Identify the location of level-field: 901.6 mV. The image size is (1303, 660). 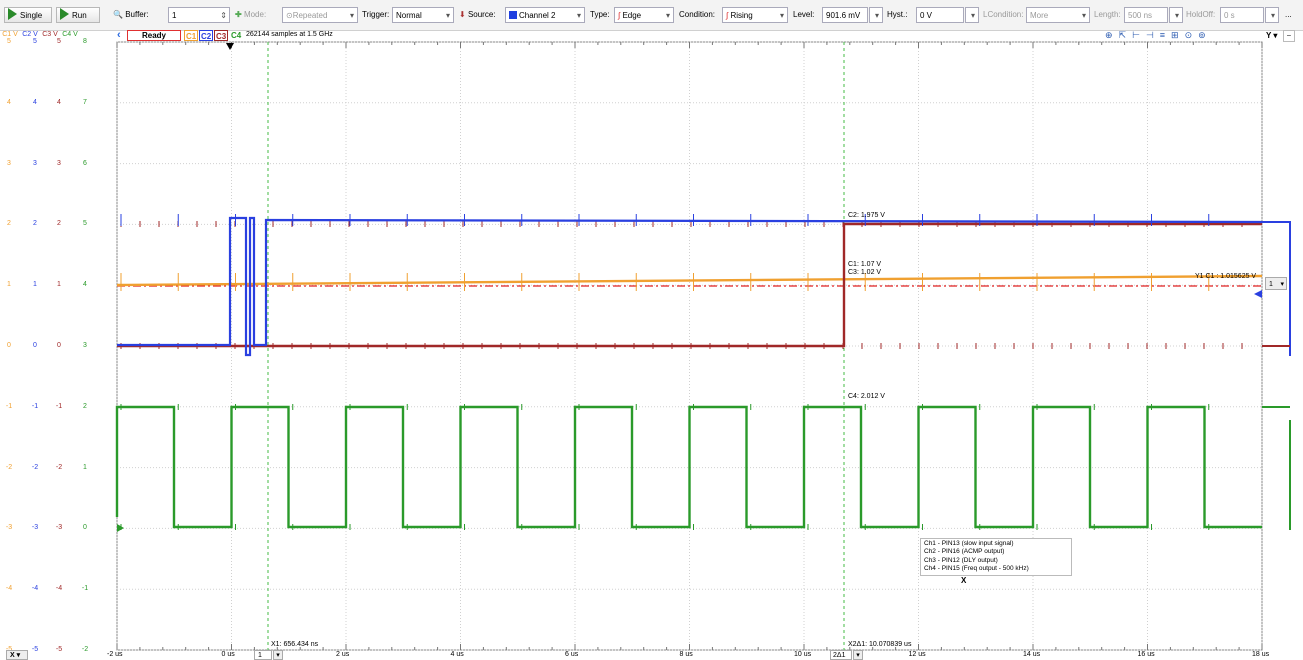
(845, 15).